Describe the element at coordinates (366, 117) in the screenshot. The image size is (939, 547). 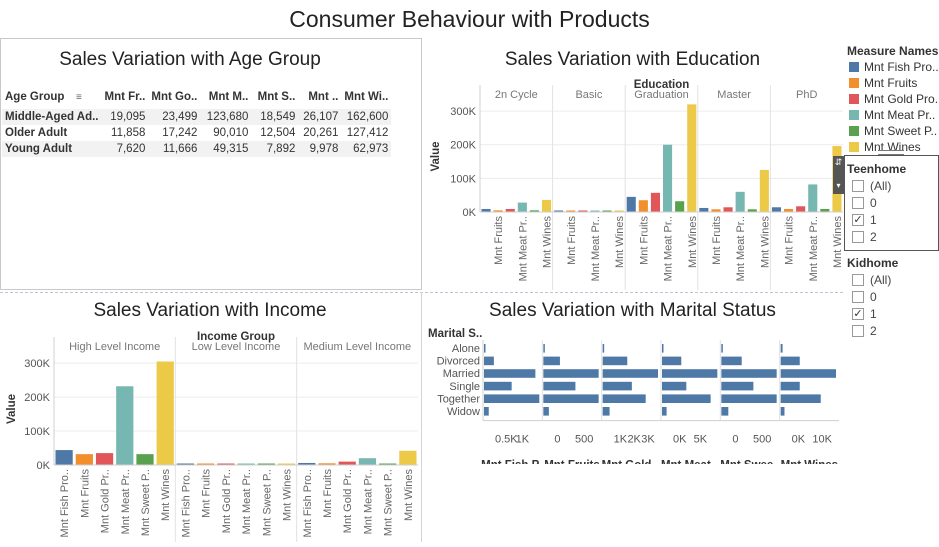
I see `table-cell: 162,600` at that location.